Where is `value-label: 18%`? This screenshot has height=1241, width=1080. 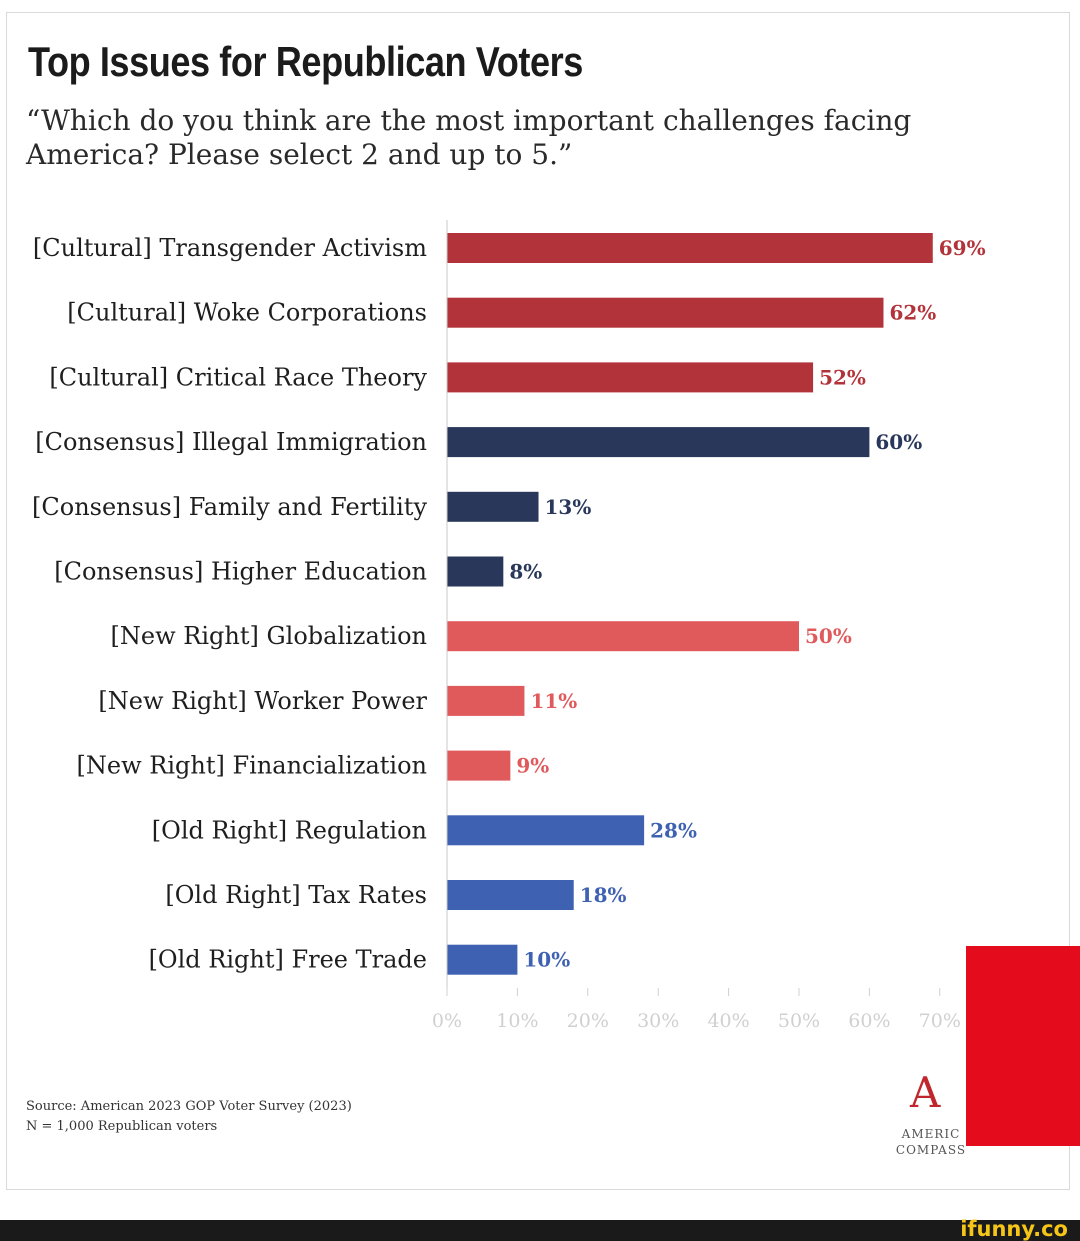
value-label: 18% is located at coordinates (603, 895).